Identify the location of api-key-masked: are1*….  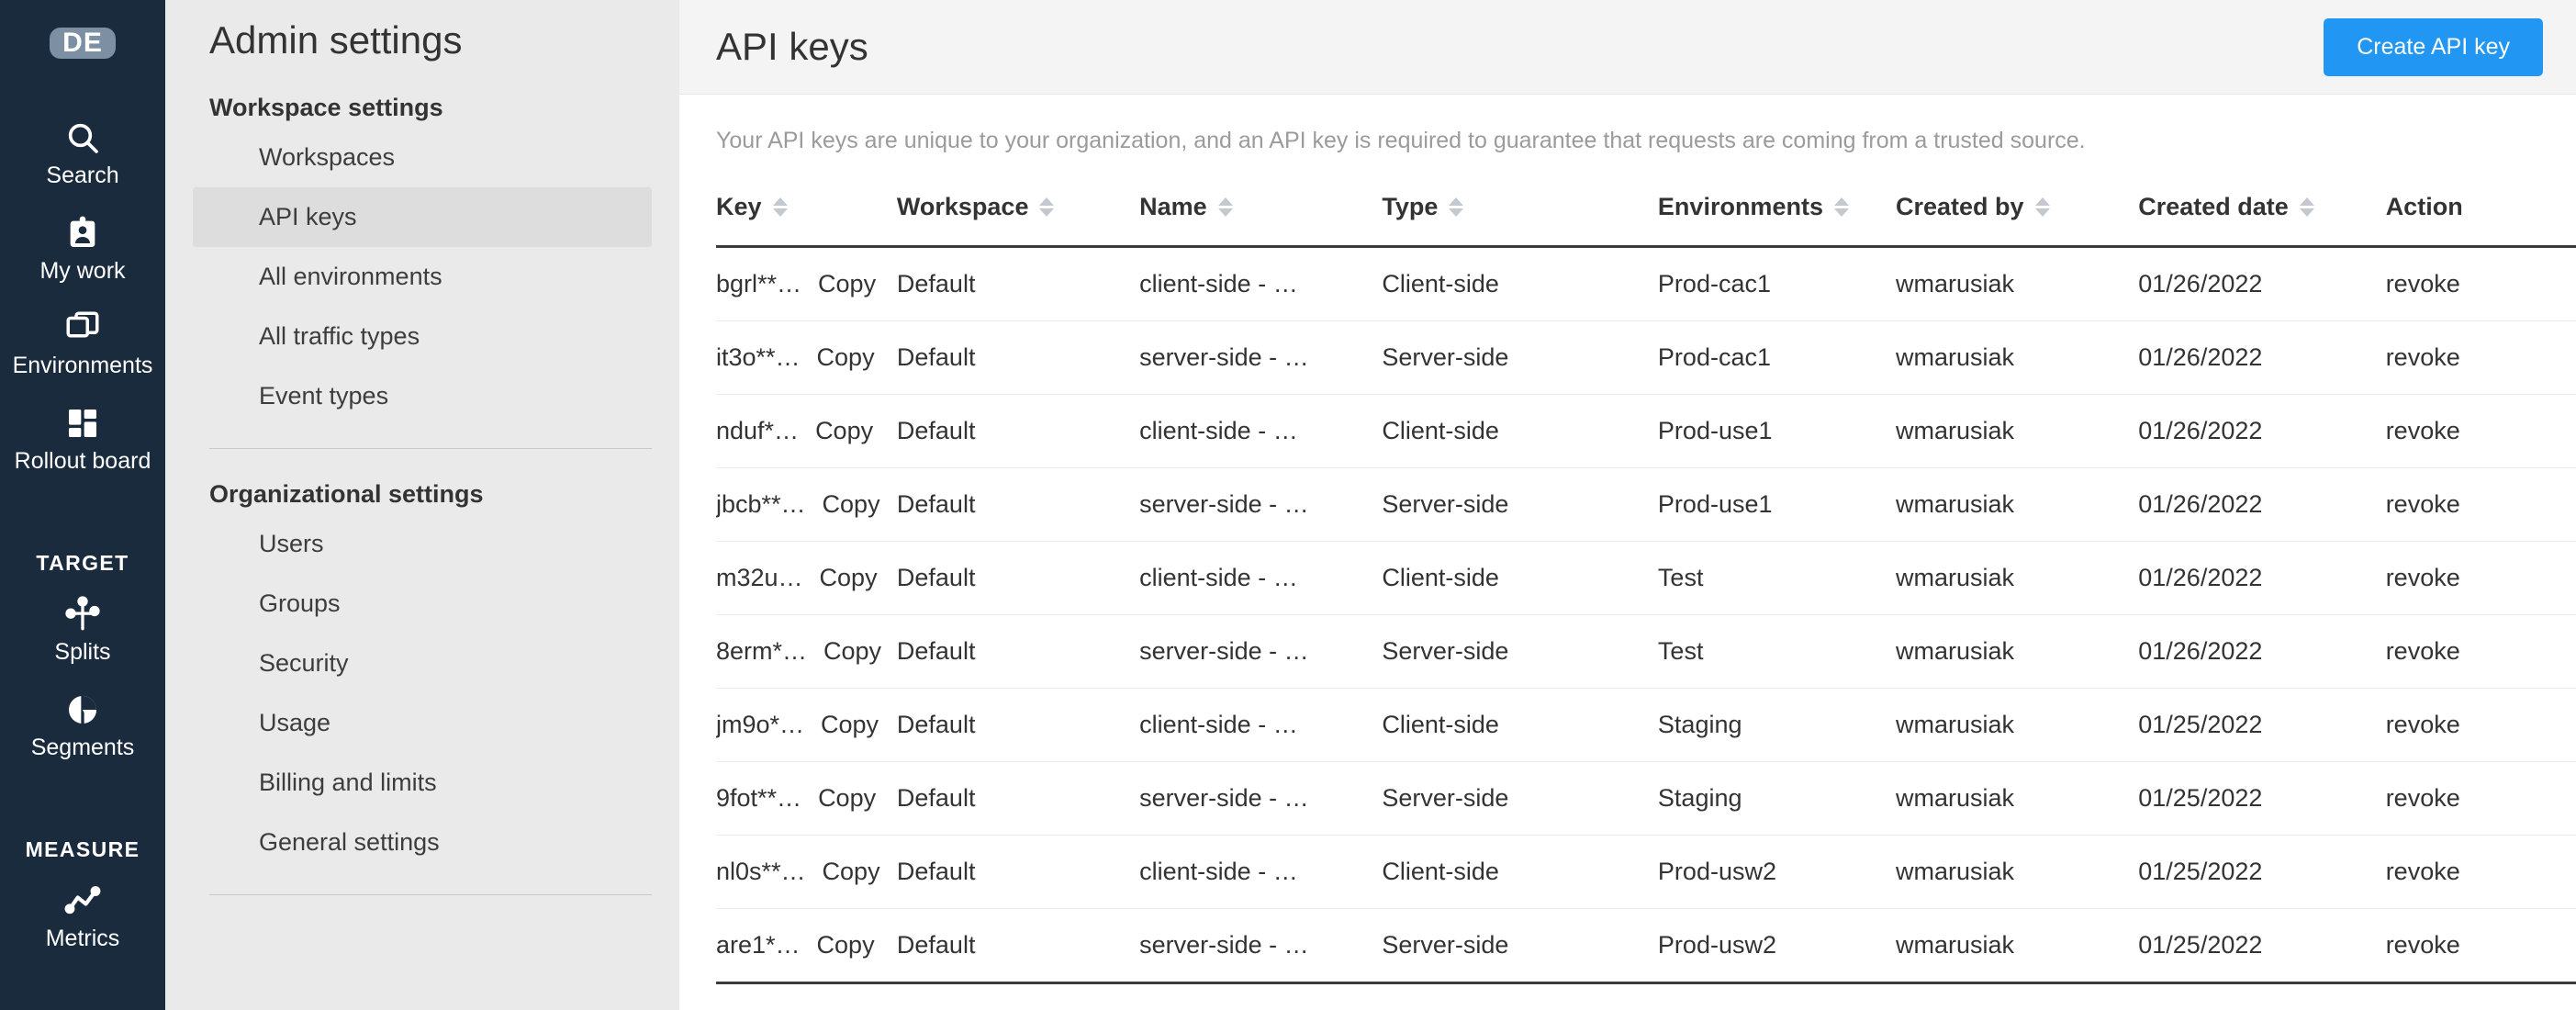
(758, 945).